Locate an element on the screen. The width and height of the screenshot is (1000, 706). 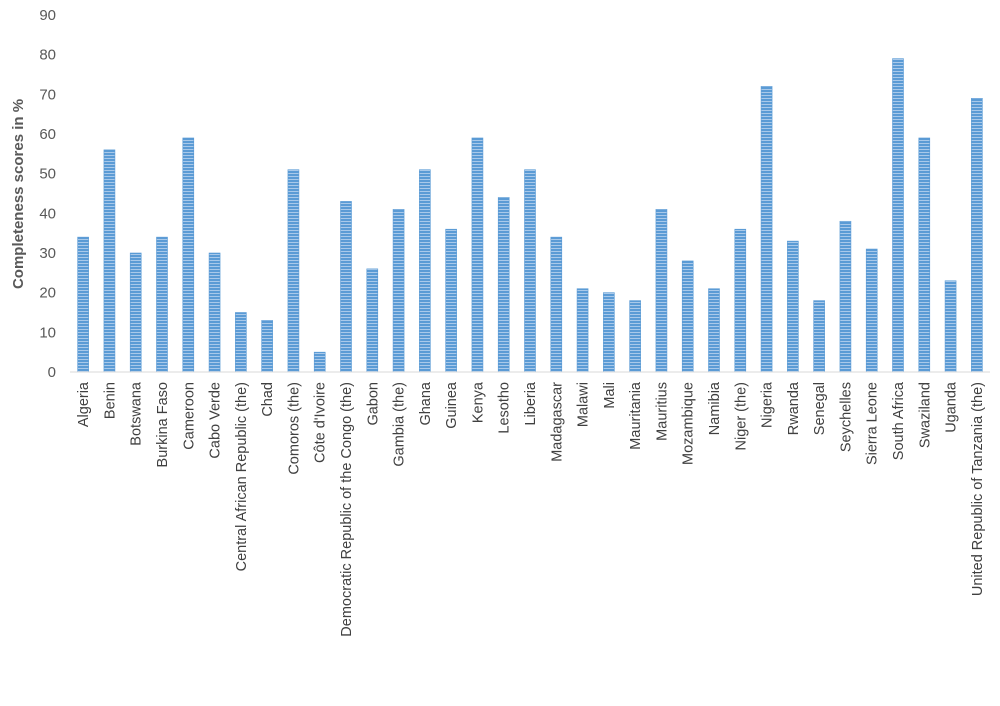
y-tick-label: 70 is located at coordinates (47, 94).